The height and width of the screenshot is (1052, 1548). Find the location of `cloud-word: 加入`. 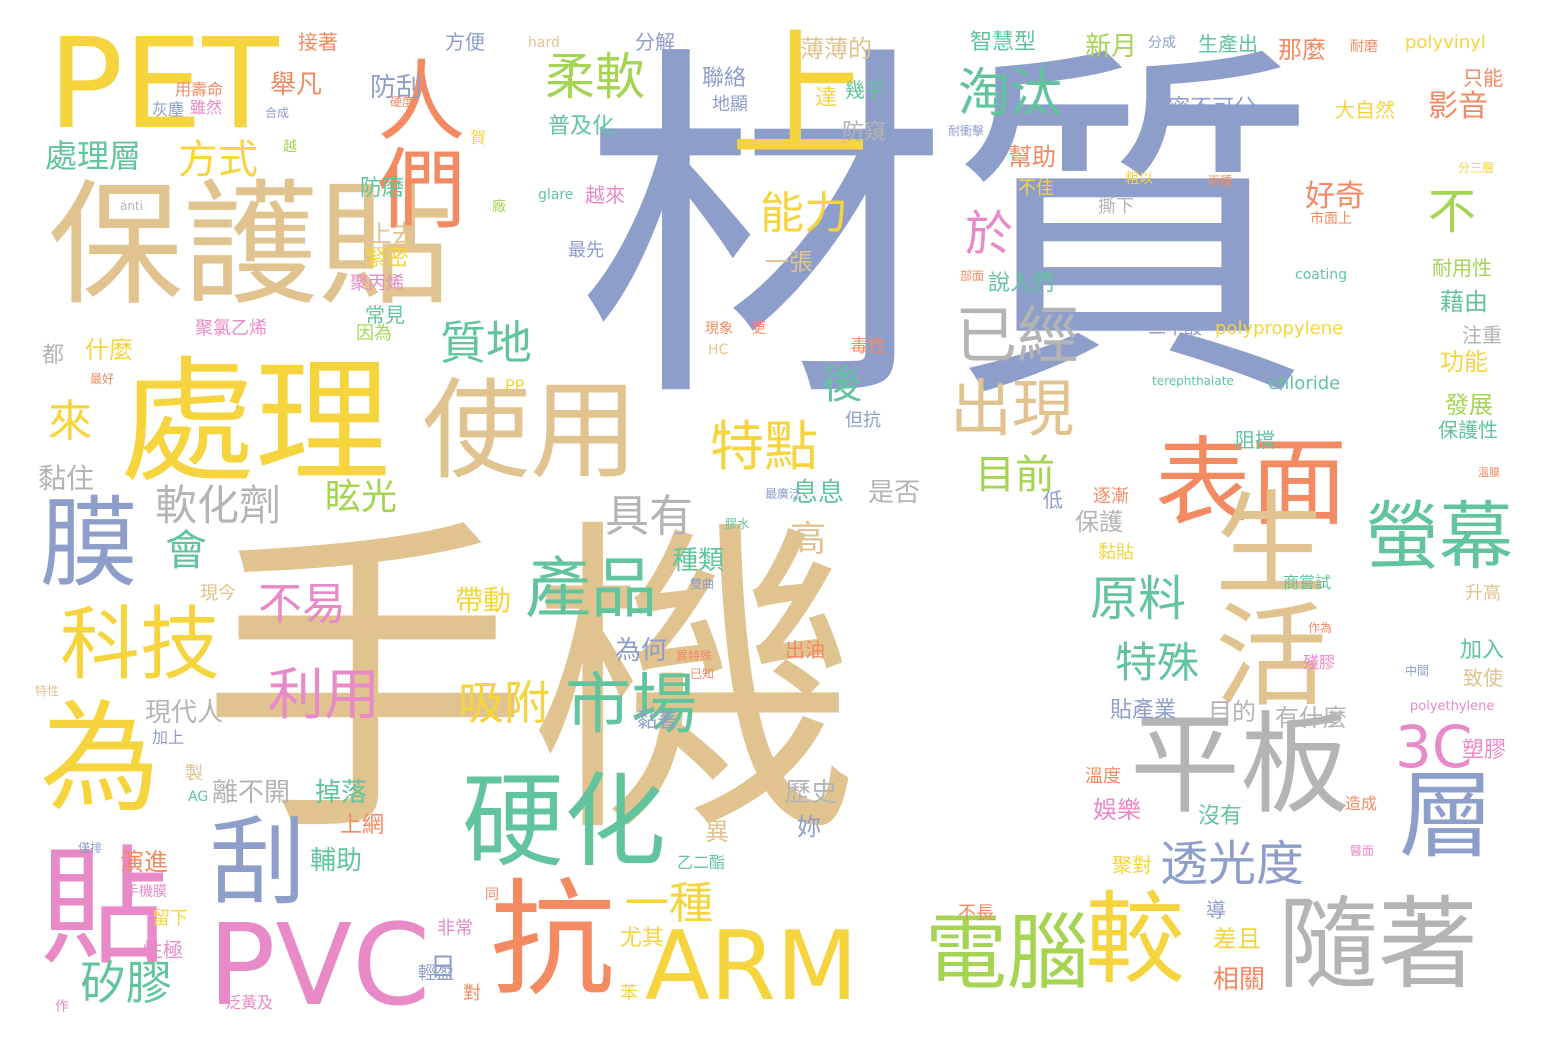

cloud-word: 加入 is located at coordinates (1482, 650).